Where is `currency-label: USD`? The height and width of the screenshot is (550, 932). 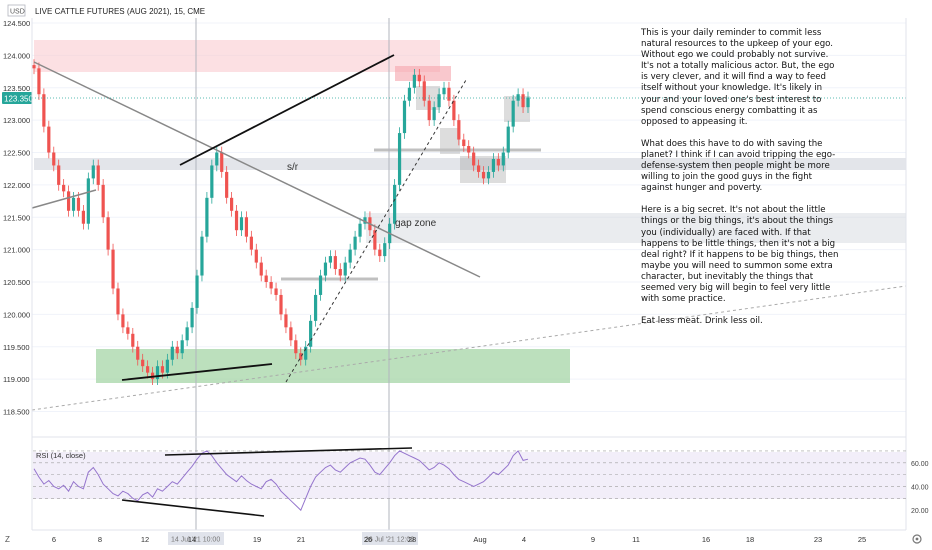 currency-label: USD is located at coordinates (17, 12).